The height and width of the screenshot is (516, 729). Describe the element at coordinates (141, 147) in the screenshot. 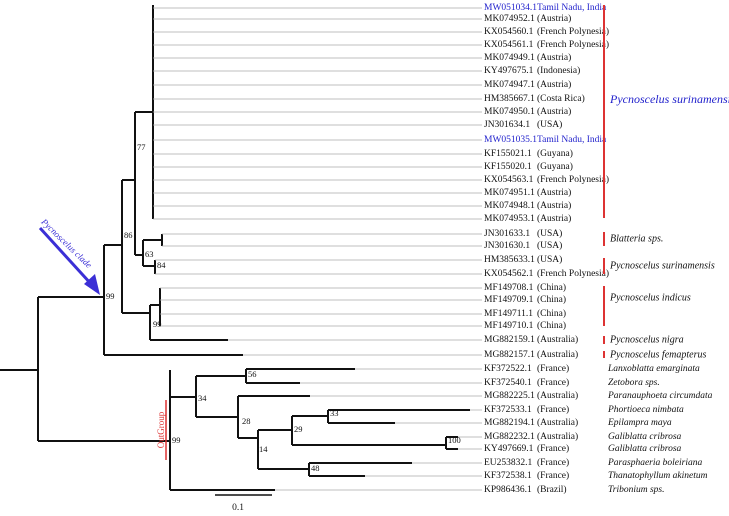

I see `bootstrap: 77` at that location.